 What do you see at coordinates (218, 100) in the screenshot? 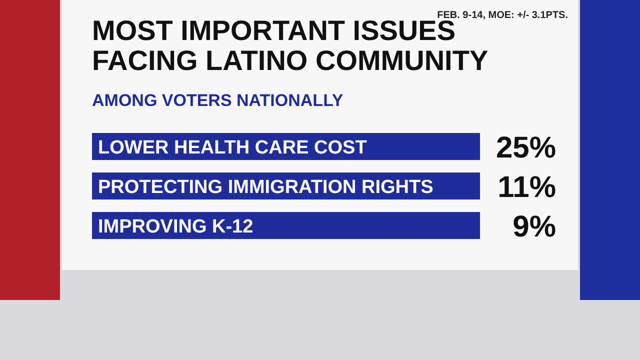
I see `text: AMONG VOTERS NATIONALLY` at bounding box center [218, 100].